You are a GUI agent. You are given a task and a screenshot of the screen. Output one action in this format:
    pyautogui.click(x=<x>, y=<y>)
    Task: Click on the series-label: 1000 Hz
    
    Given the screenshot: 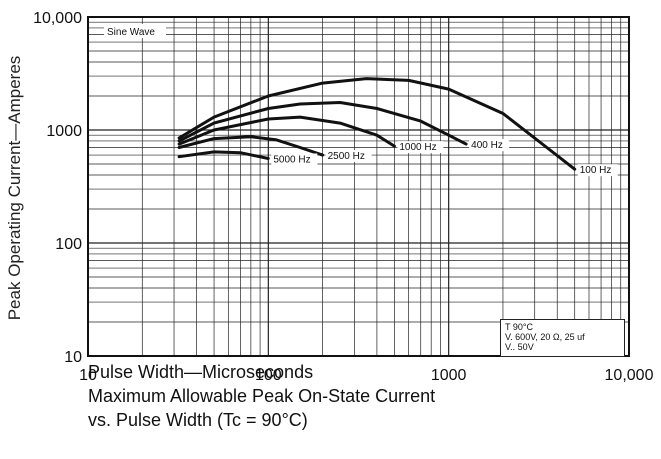 What is the action you would take?
    pyautogui.click(x=417, y=147)
    